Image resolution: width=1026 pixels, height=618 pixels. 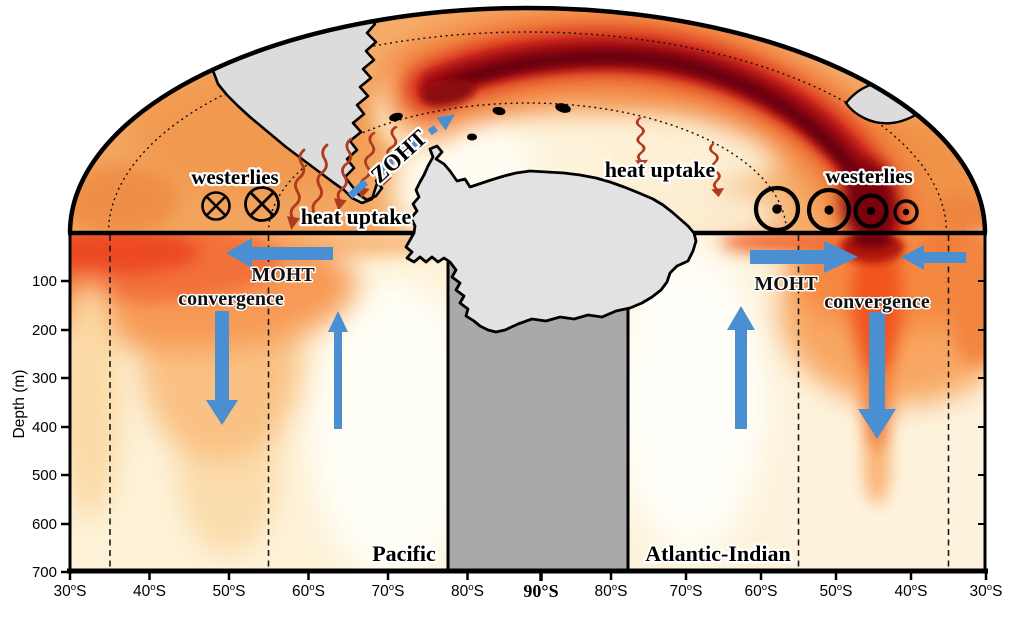 I want to click on svg-text: 300, so click(x=44, y=378).